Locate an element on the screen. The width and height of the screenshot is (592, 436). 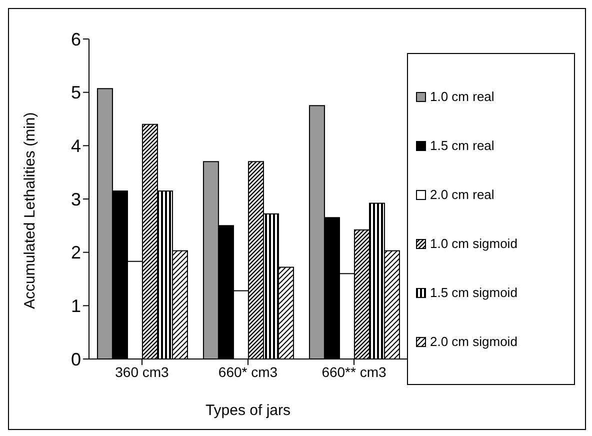
legend-label: 1.5 cm real is located at coordinates (462, 145).